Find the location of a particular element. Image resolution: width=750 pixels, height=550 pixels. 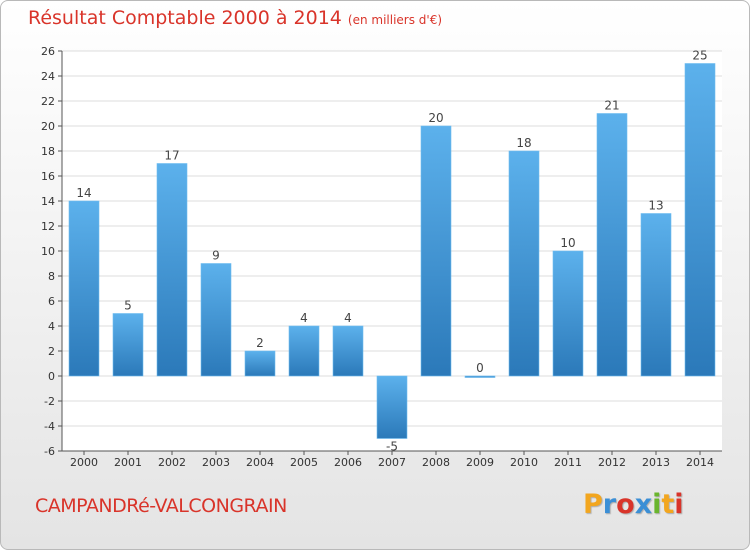

y-tick-label: 18 is located at coordinates (48, 151).